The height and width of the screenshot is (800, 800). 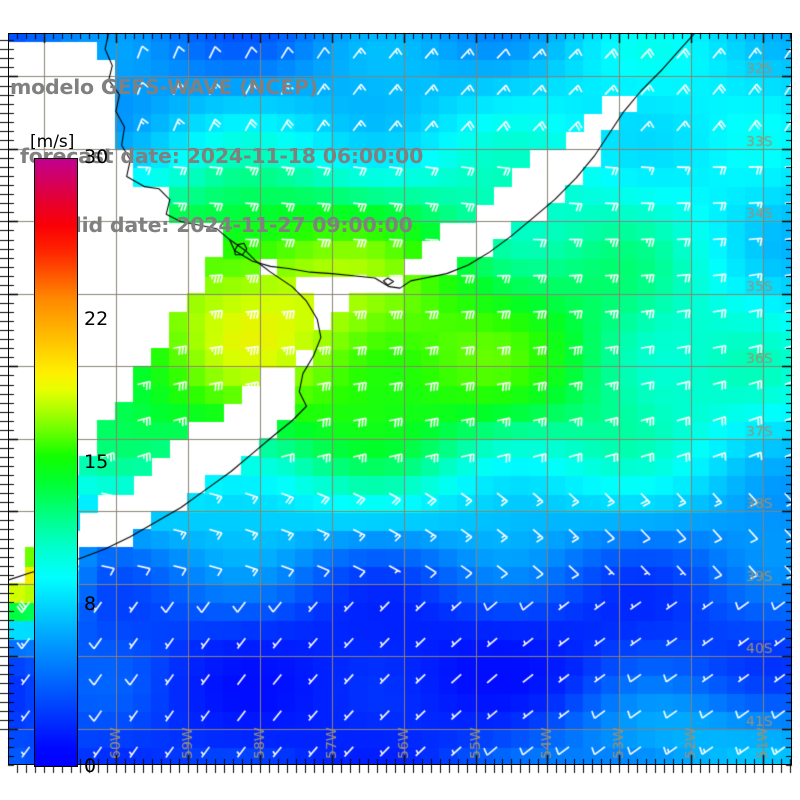 What do you see at coordinates (96, 461) in the screenshot?
I see `colorbar-tick-15: 15` at bounding box center [96, 461].